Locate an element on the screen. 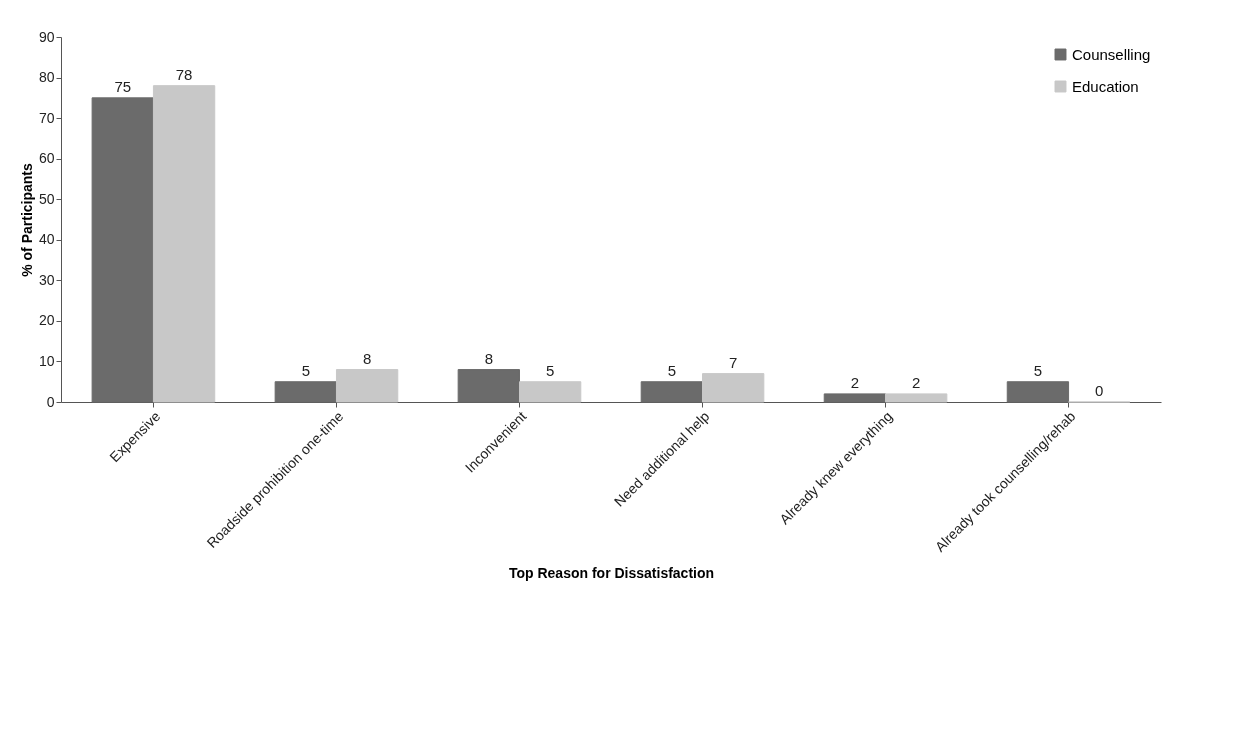  x-axis-title: Top Reason for Dissatisfaction is located at coordinates (611, 572).